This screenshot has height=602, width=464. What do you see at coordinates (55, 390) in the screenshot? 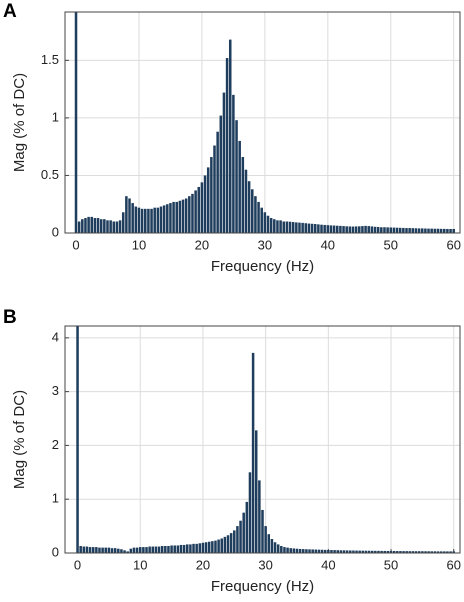
I see `y-tick-label: 3` at bounding box center [55, 390].